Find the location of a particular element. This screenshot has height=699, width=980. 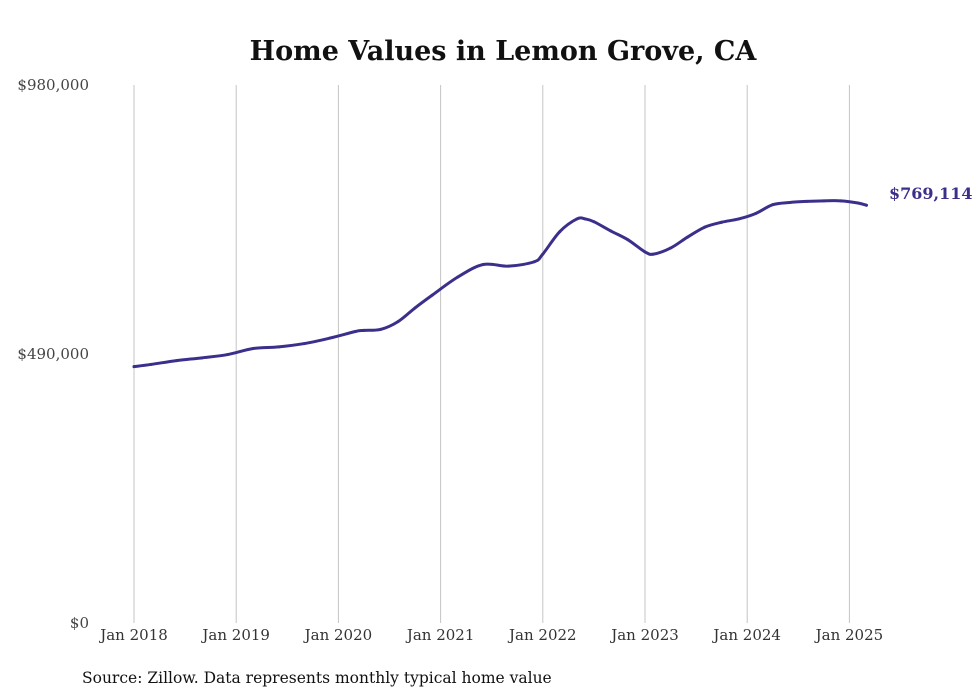

x-tick-label: Jan 2019 is located at coordinates (235, 635).